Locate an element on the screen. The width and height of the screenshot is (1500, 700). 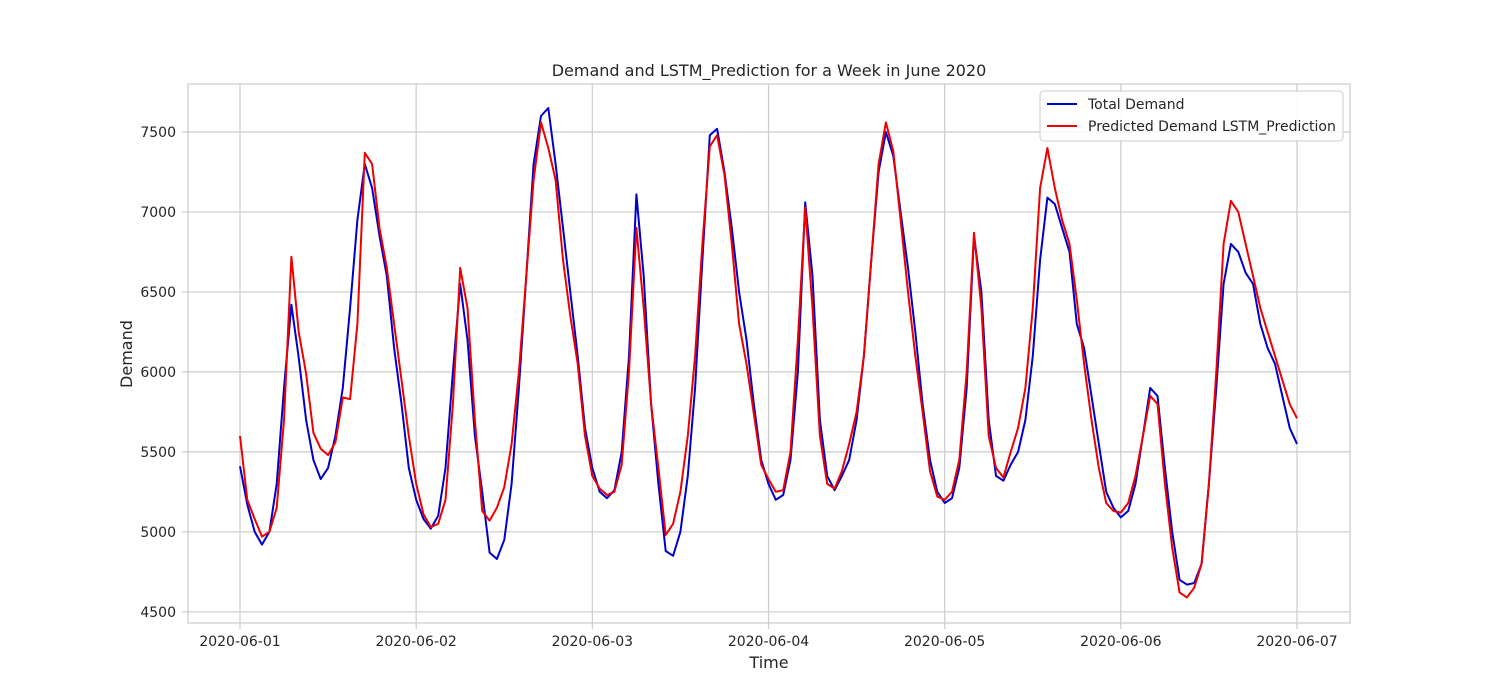
y-tick-label: 6500 is located at coordinates (158, 293).